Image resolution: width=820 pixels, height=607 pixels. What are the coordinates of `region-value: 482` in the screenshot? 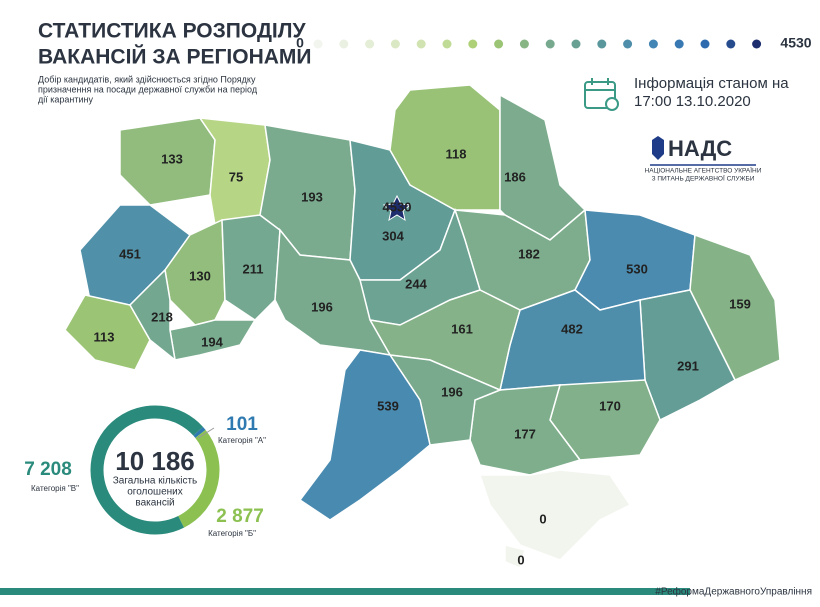 It's located at (572, 328).